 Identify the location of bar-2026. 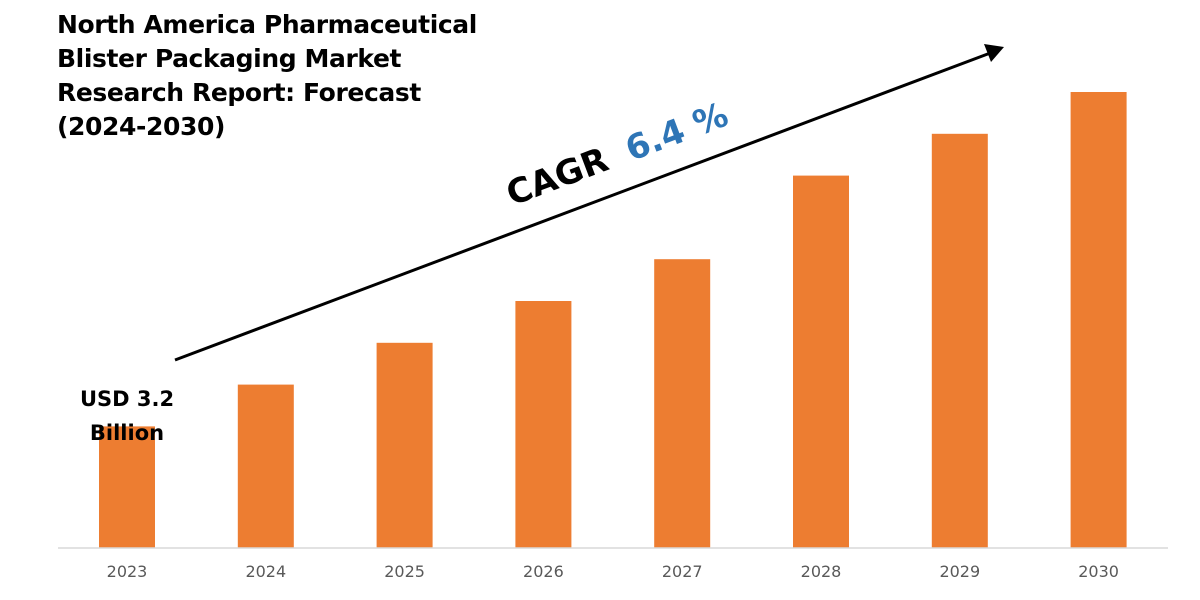
(543, 424).